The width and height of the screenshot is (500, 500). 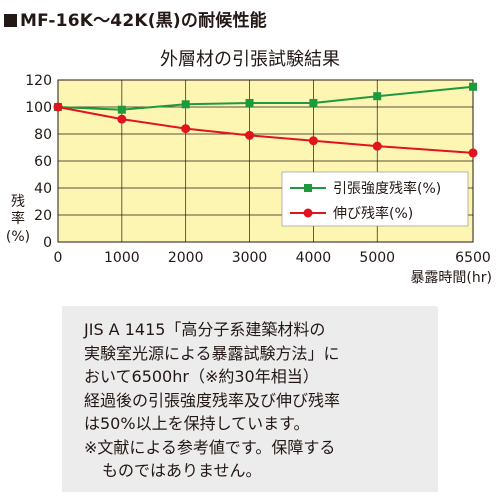 I want to click on note-line: ものではありません。, so click(x=182, y=470).